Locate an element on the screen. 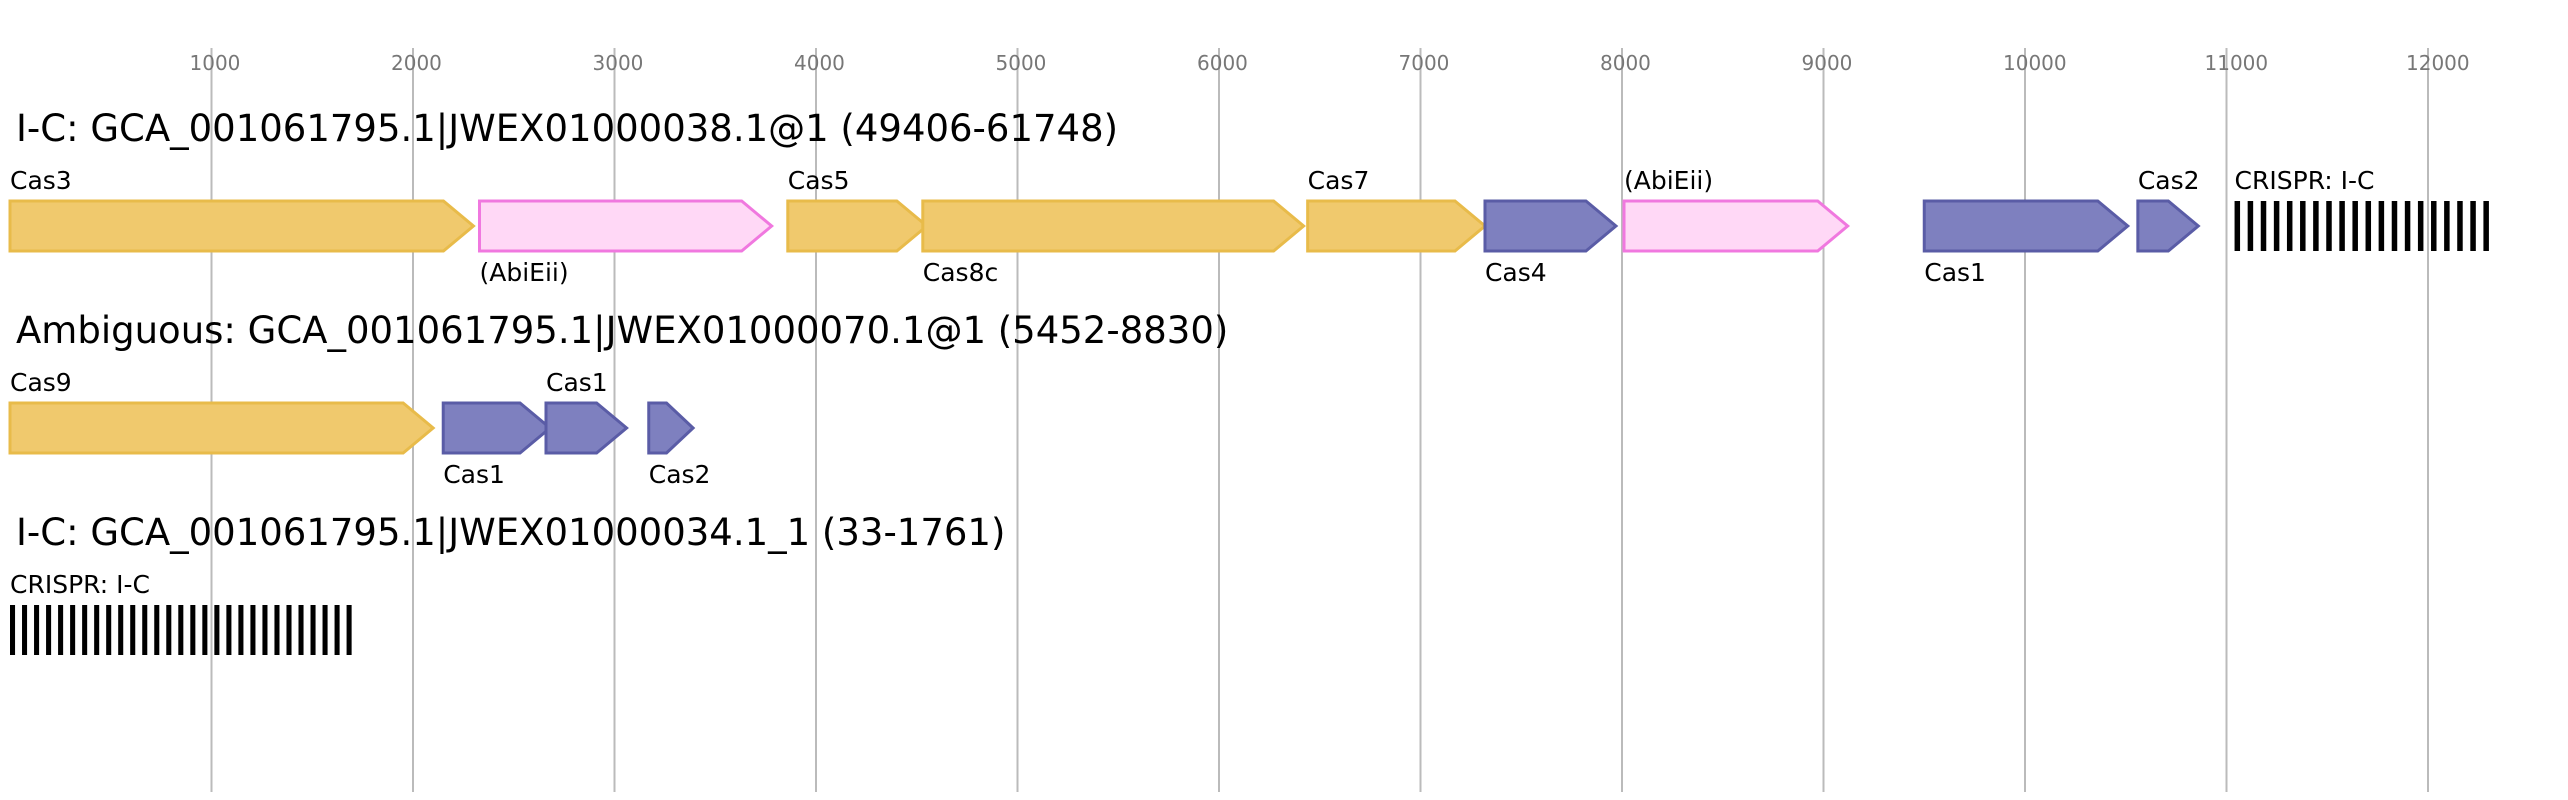 The width and height of the screenshot is (2568, 800). tick-label: 2000 is located at coordinates (416, 63).